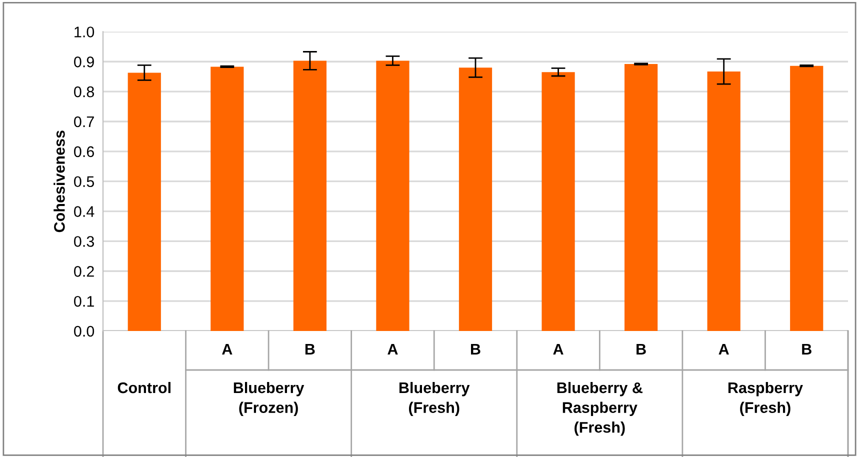 The width and height of the screenshot is (859, 457). Describe the element at coordinates (84, 32) in the screenshot. I see `y-tick-label: 1.0` at that location.